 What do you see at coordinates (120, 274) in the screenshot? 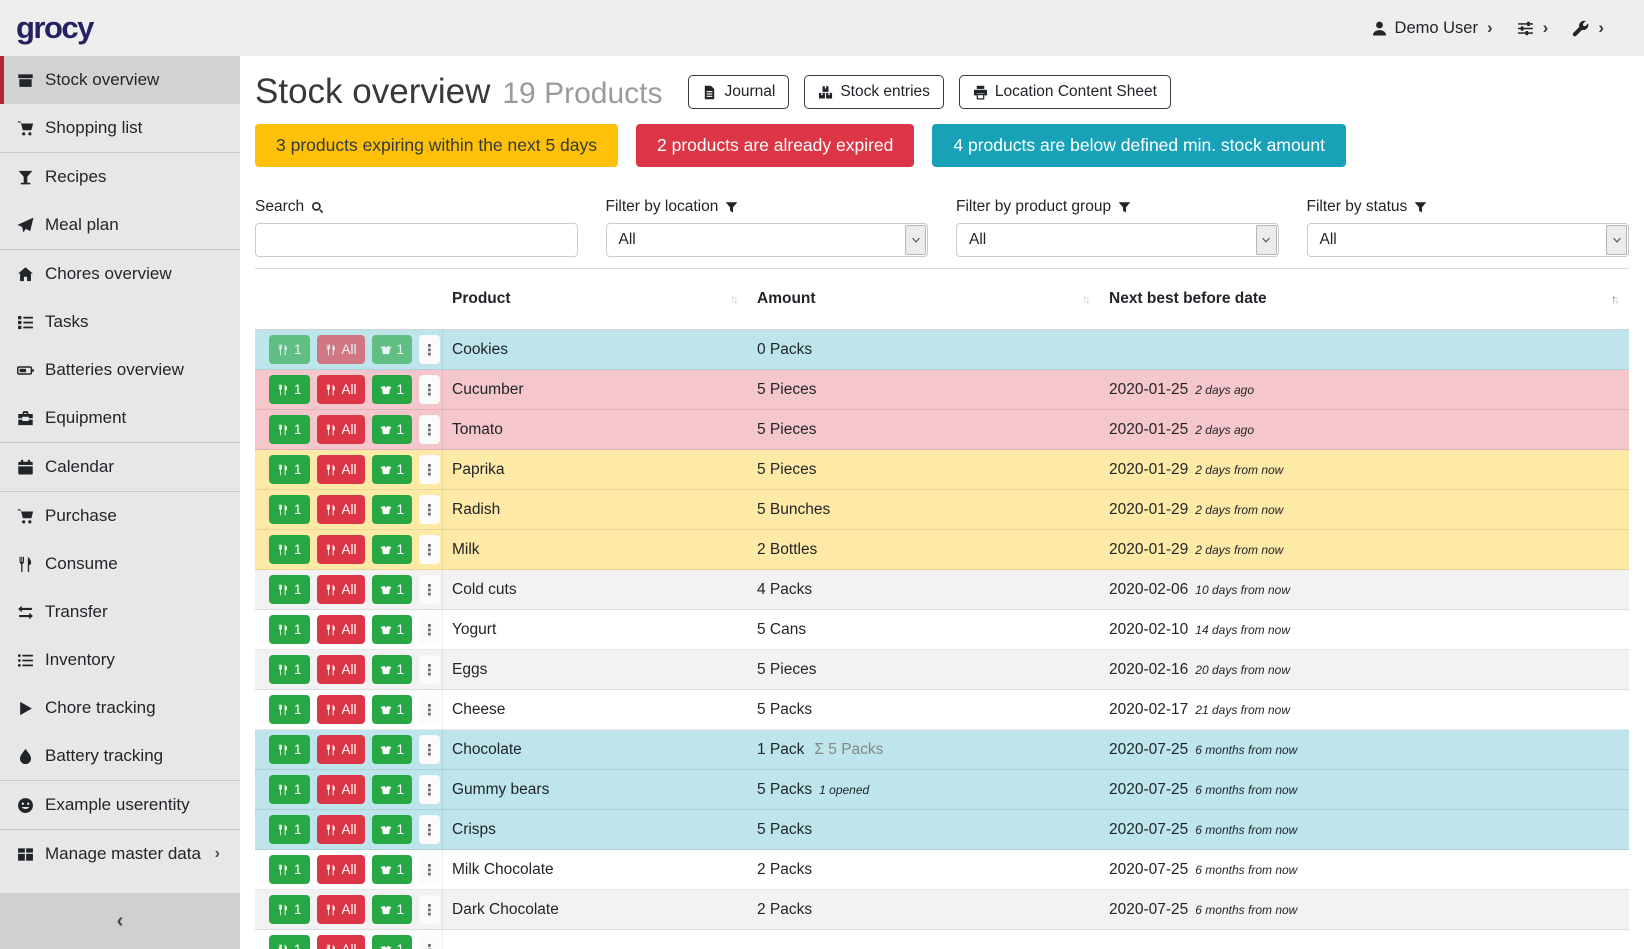
I see `sidebar-item-chores-overview: Chores overview` at bounding box center [120, 274].